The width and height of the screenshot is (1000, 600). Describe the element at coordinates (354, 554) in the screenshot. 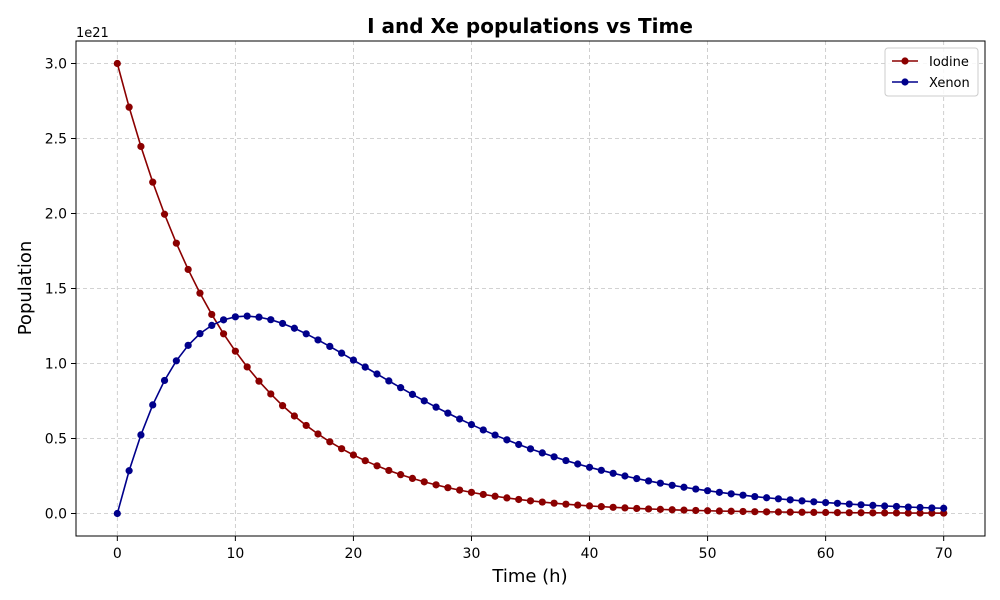

I see `x-tick-label: 20` at that location.